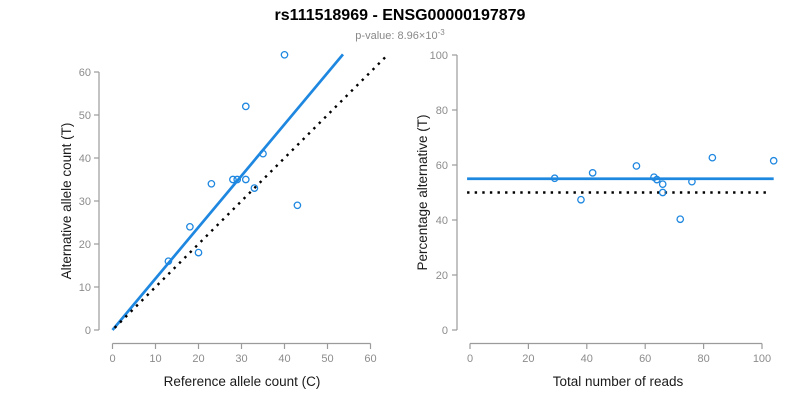 This screenshot has width=800, height=400. What do you see at coordinates (242, 381) in the screenshot?
I see `x-axis-title: Reference allele count (C)` at bounding box center [242, 381].